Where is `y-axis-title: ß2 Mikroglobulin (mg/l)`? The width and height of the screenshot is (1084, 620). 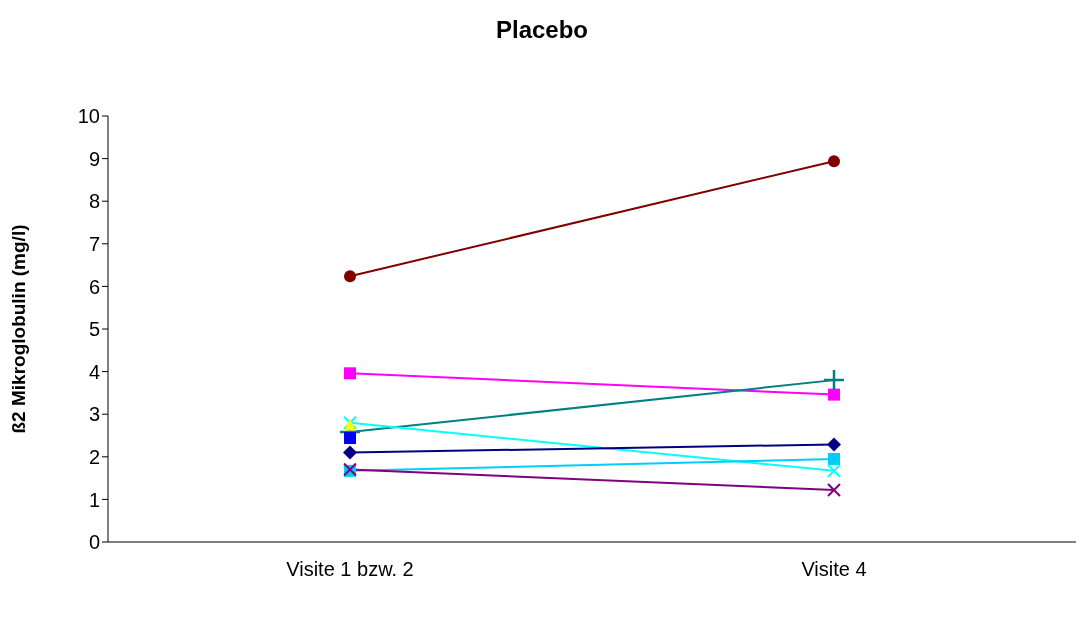
y-axis-title: ß2 Mikroglobulin (mg/l) is located at coordinates (18, 329).